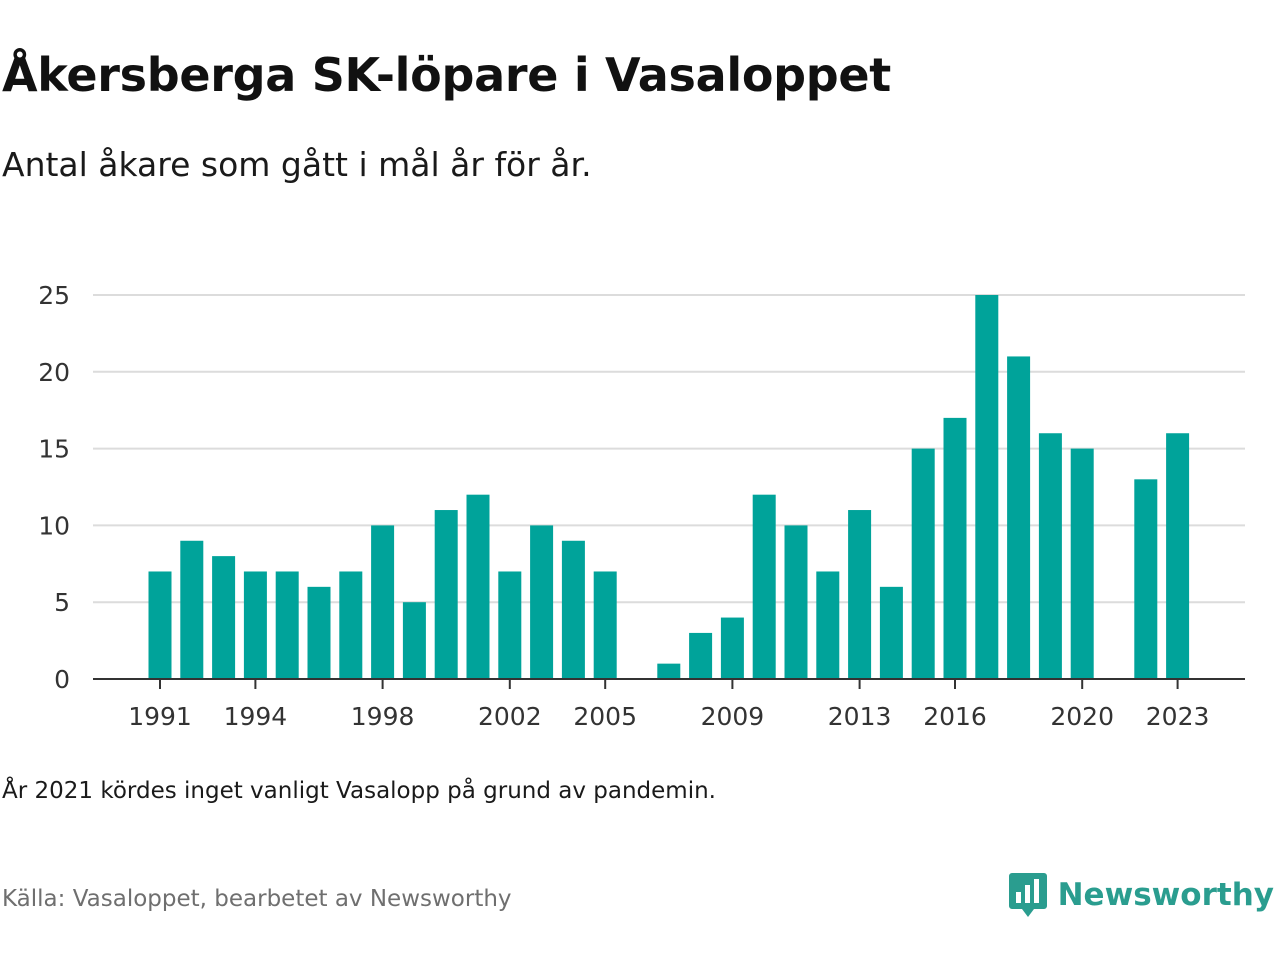 Image resolution: width=1280 pixels, height=960 pixels. I want to click on bar-2014, so click(891, 632).